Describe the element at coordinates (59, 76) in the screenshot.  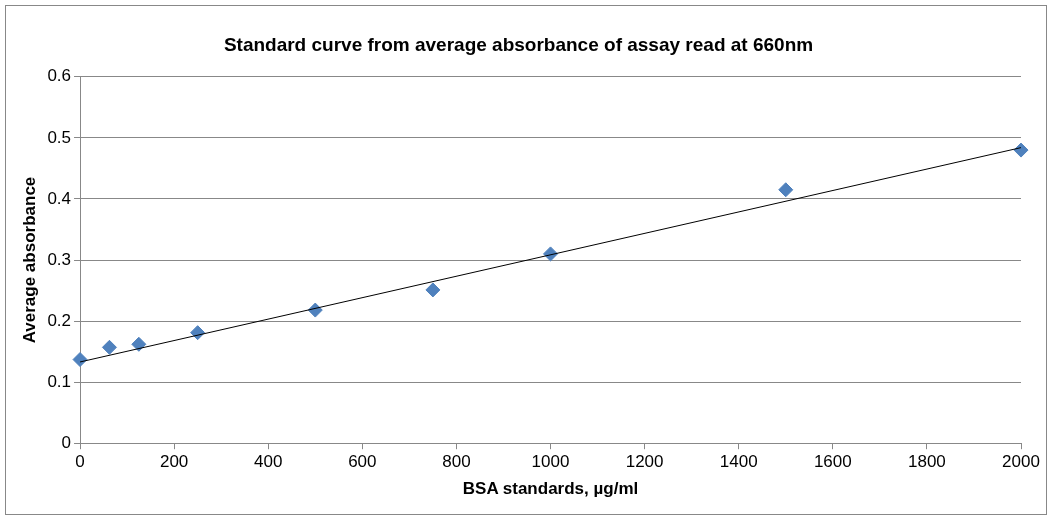
I see `y-tick-label: 0.6` at that location.